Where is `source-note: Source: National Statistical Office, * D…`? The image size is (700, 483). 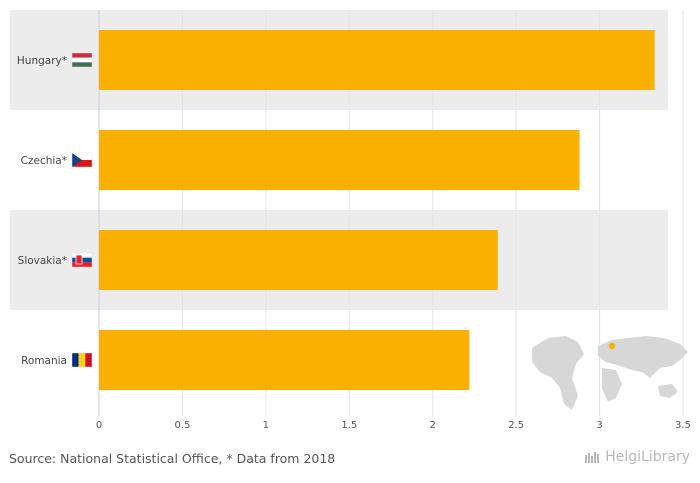 source-note: Source: National Statistical Office, * D… is located at coordinates (172, 458).